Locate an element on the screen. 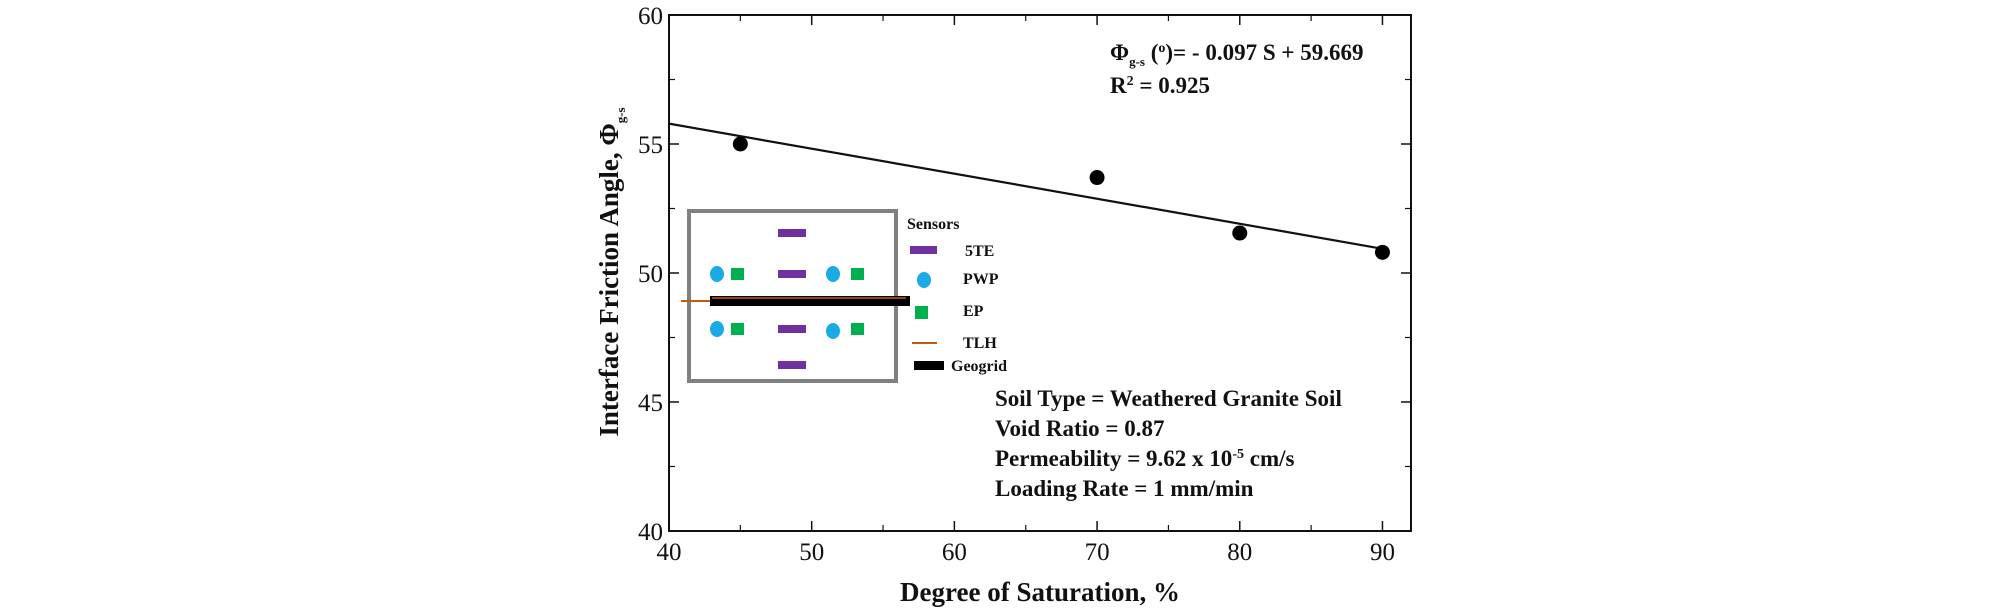 The image size is (2008, 608). x-tick-label: 60 is located at coordinates (954, 552).